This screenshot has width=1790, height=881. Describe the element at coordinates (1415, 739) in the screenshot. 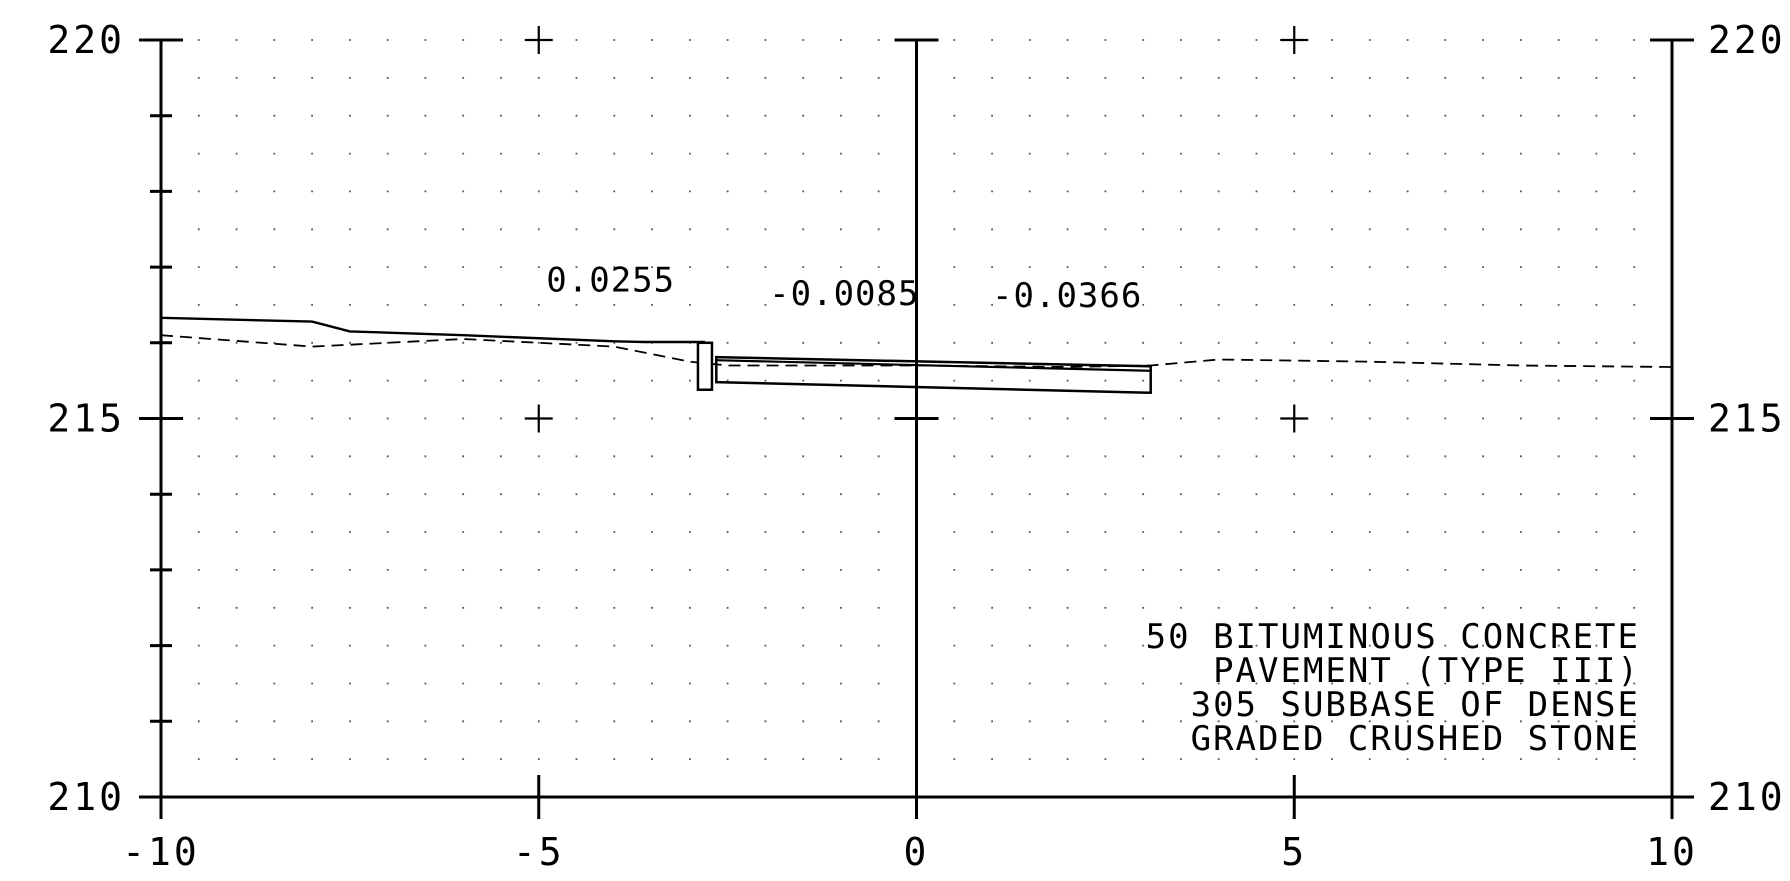

I see `note-line: GRADED CRUSHED STONE` at that location.